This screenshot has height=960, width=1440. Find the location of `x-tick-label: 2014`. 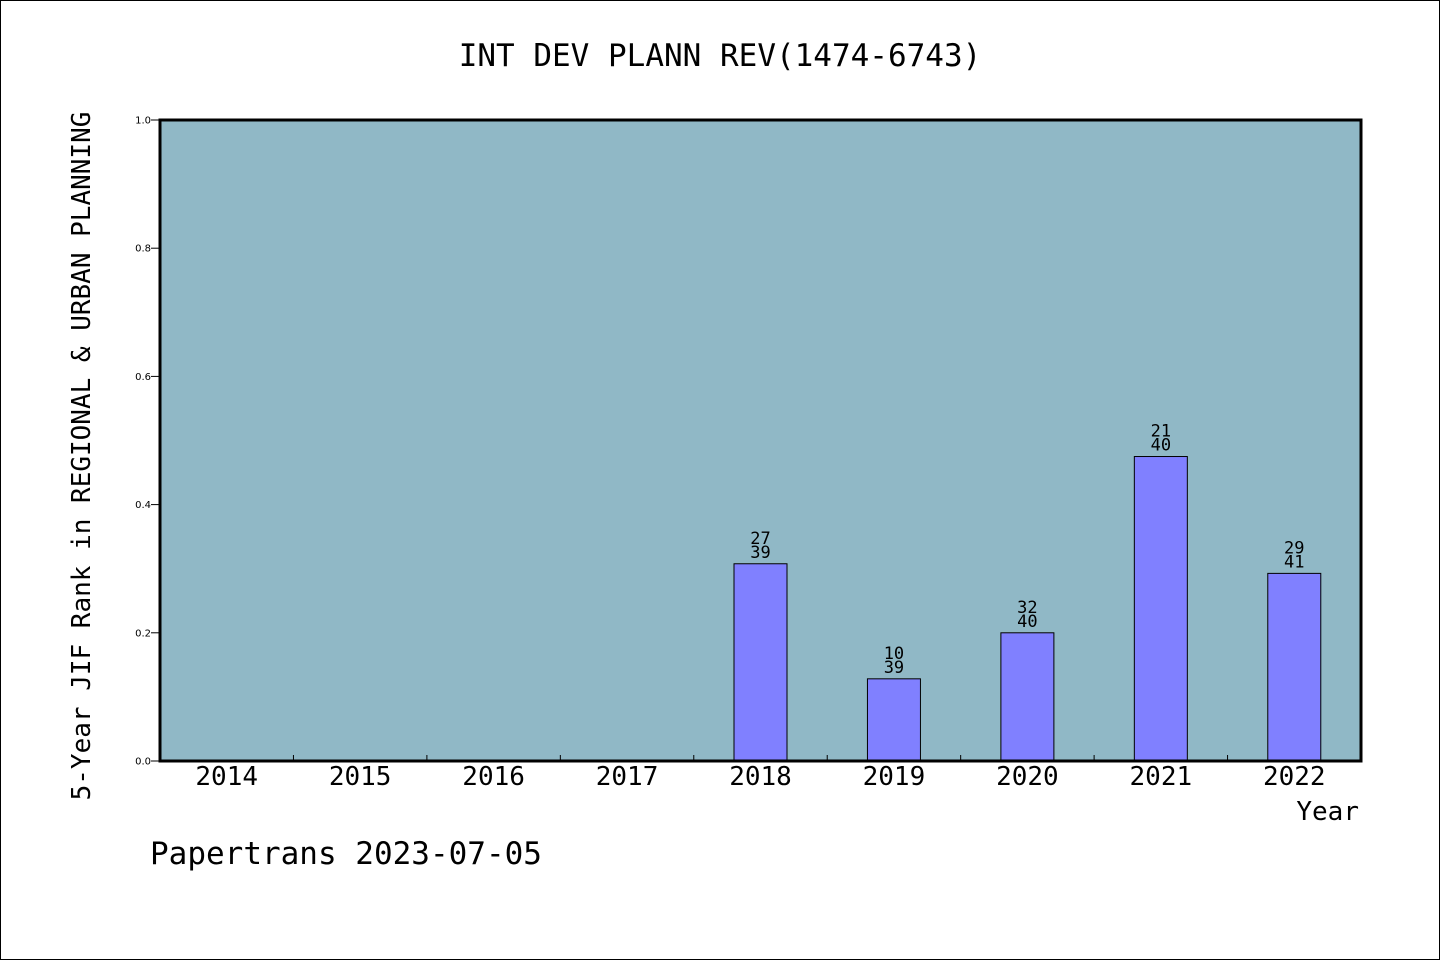

x-tick-label: 2014 is located at coordinates (226, 777).